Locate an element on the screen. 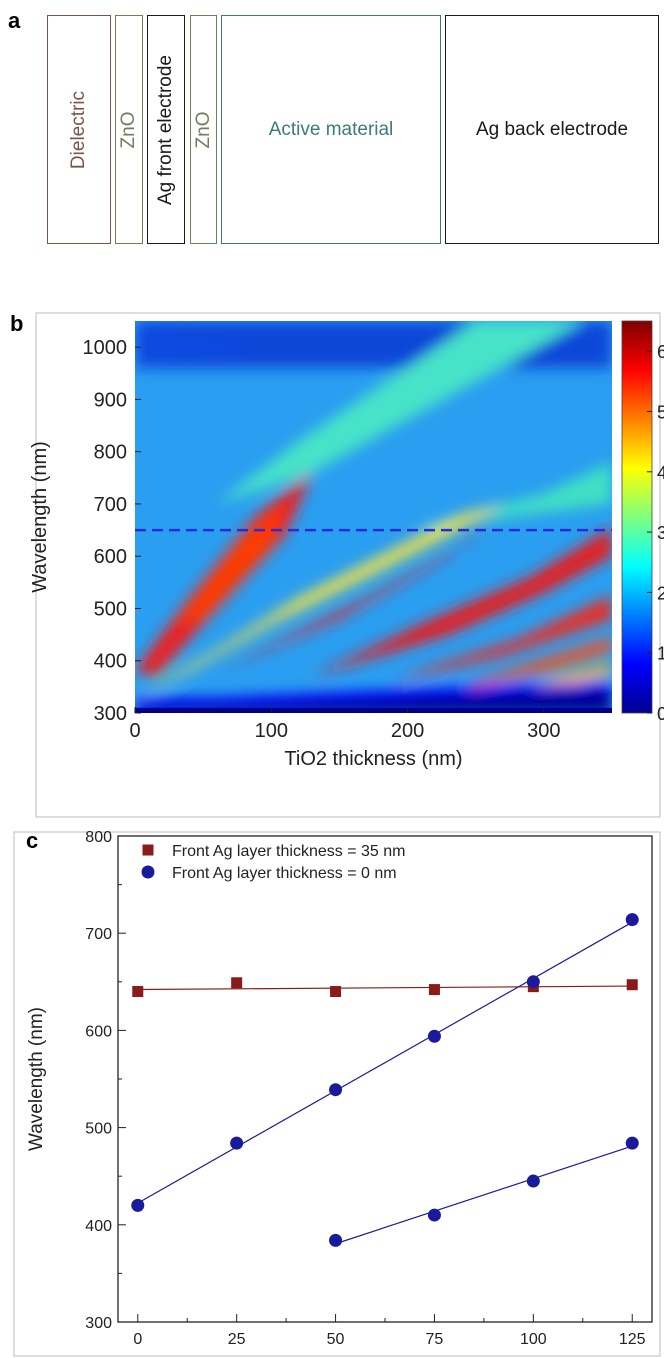 Image resolution: width=664 pixels, height=1358 pixels. colorbar is located at coordinates (637, 517).